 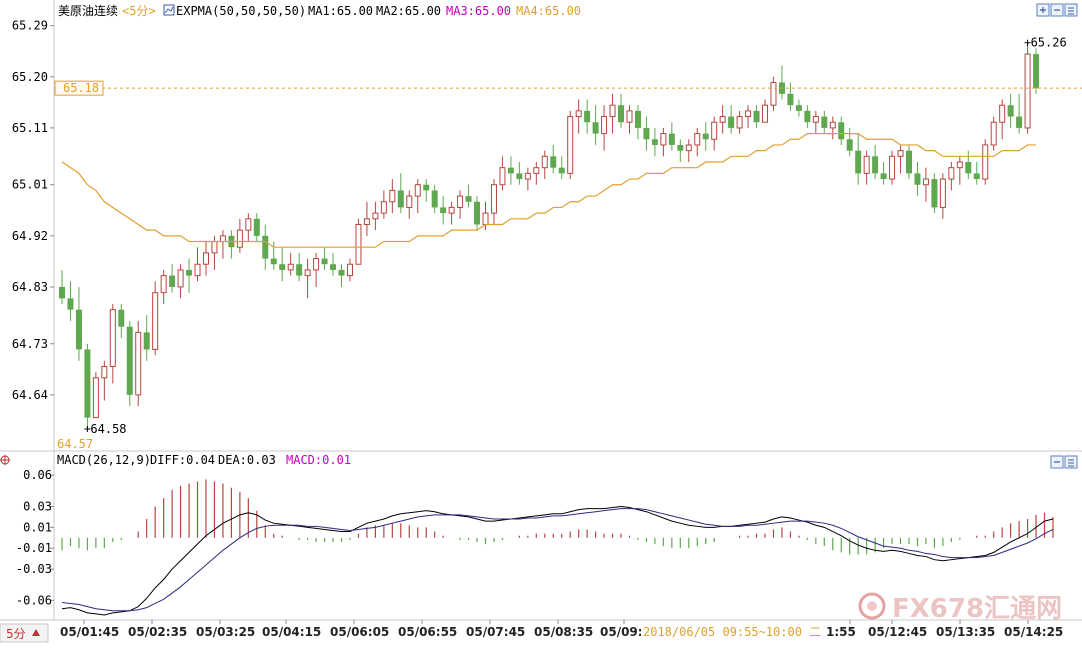 What do you see at coordinates (24, 633) in the screenshot?
I see `period-selector` at bounding box center [24, 633].